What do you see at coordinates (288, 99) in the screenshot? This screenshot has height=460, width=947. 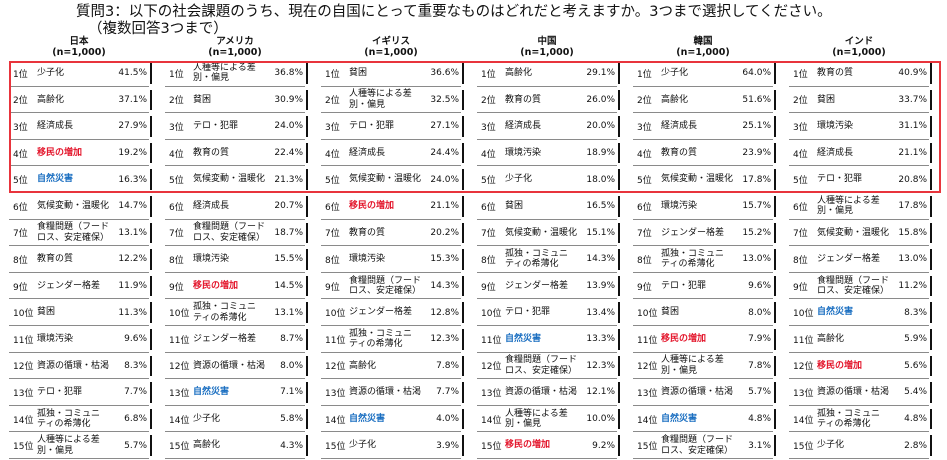 I see `percentage-value: 30.9%` at bounding box center [288, 99].